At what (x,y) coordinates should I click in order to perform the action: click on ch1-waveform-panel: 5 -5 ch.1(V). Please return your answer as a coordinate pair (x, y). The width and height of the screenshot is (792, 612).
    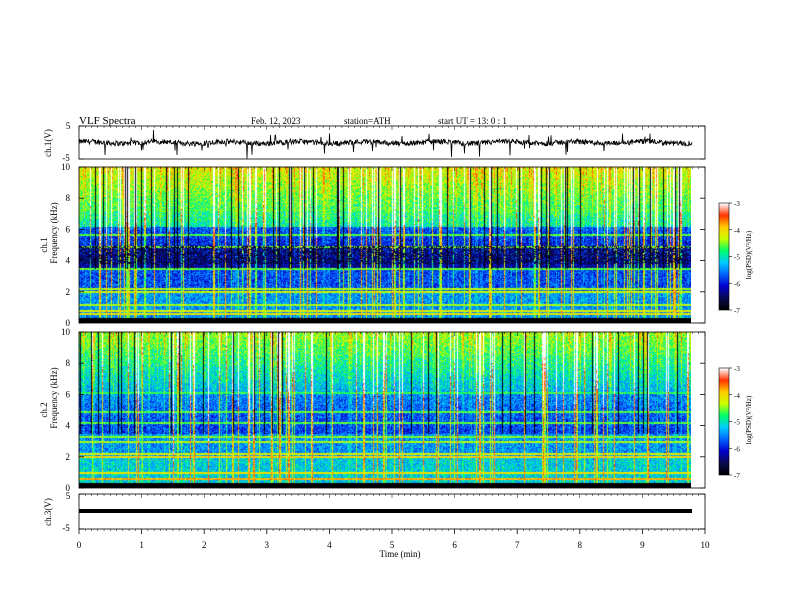
    Looking at the image, I should click on (374, 142).